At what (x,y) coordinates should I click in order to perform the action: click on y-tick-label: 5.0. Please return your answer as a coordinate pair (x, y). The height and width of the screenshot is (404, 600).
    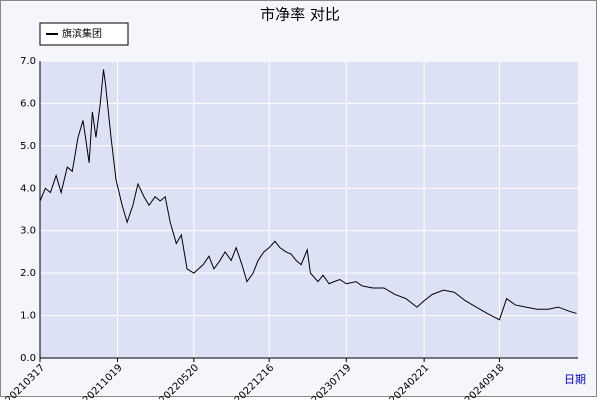
    Looking at the image, I should click on (28, 146).